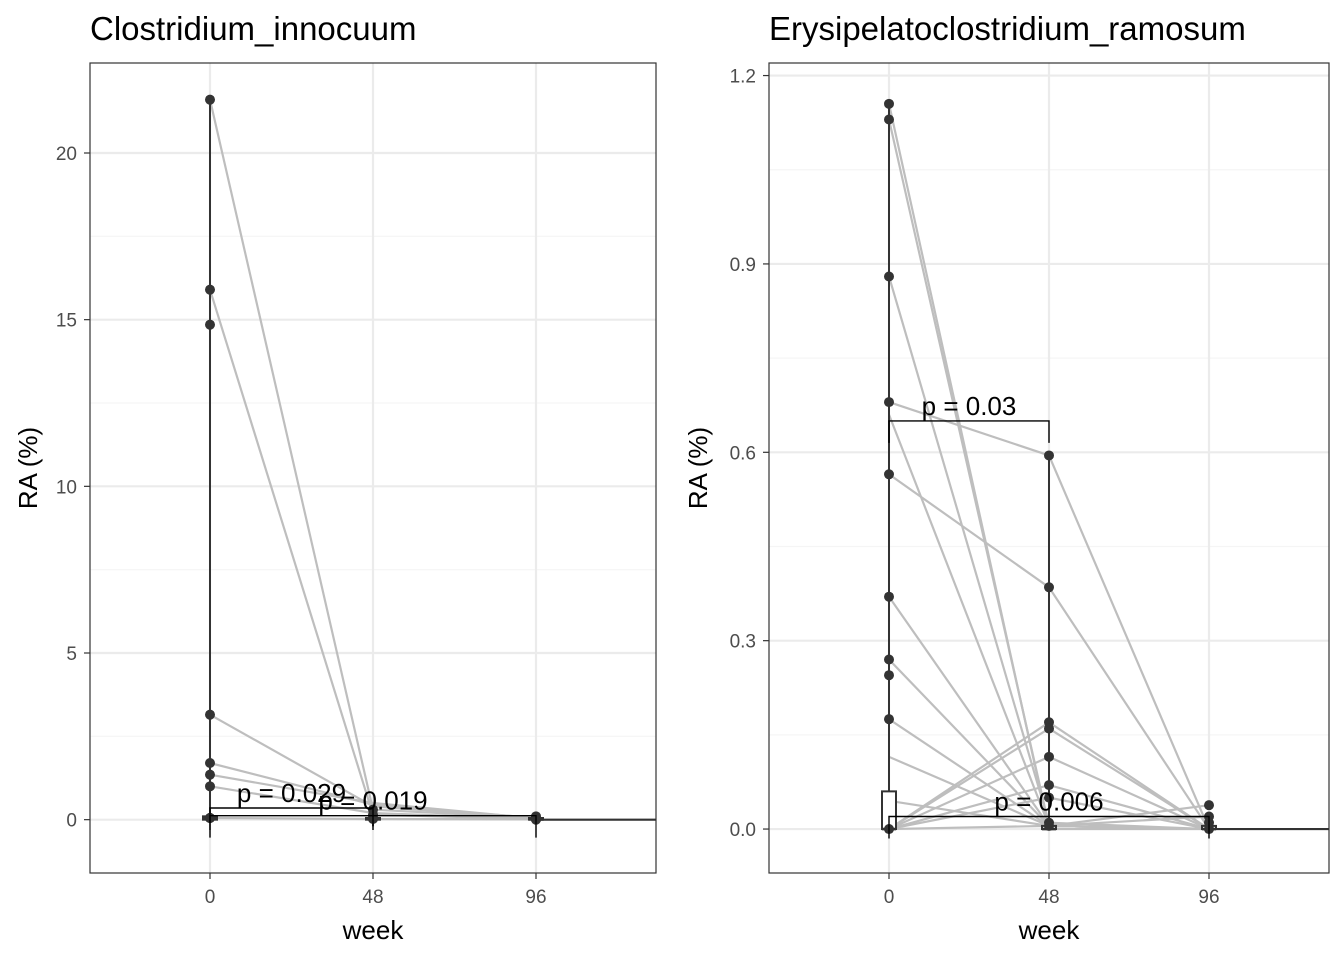 Image resolution: width=1344 pixels, height=960 pixels. Describe the element at coordinates (743, 453) in the screenshot. I see `y-tick-label: 0.6` at that location.